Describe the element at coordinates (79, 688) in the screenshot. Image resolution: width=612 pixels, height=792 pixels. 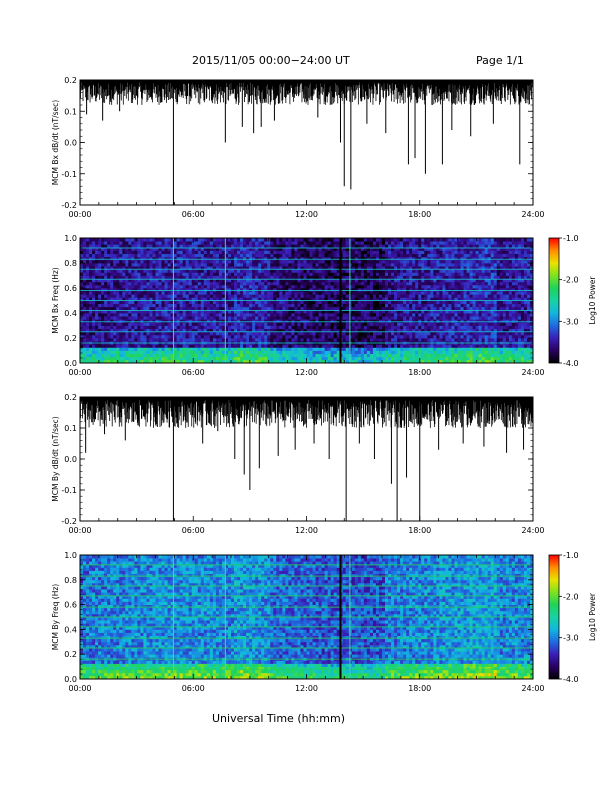
I see `by-freq-xtick: 00:00` at that location.